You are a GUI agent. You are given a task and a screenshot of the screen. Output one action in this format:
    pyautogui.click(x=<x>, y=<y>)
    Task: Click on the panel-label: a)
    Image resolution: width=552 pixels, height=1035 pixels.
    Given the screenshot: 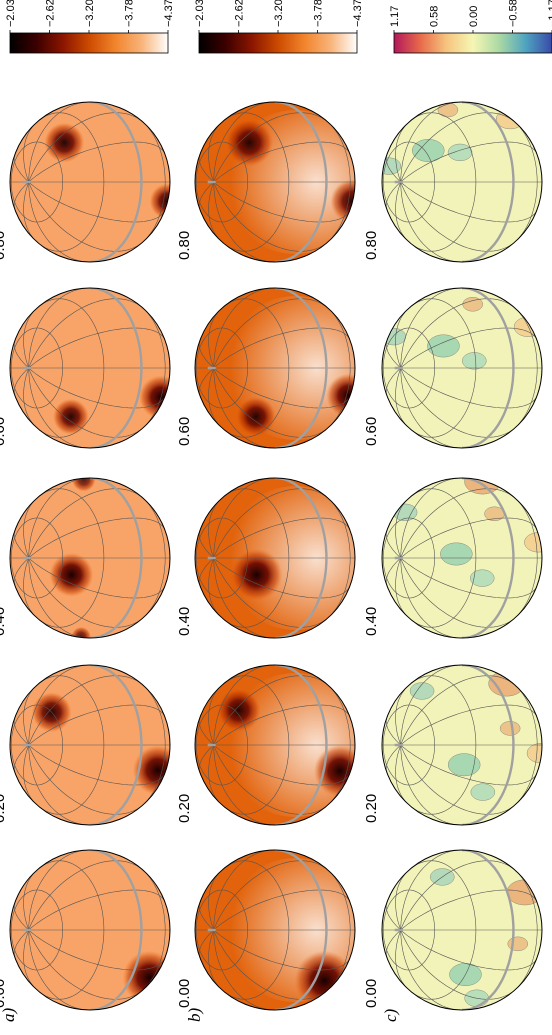 What is the action you would take?
    pyautogui.click(x=9, y=1015)
    